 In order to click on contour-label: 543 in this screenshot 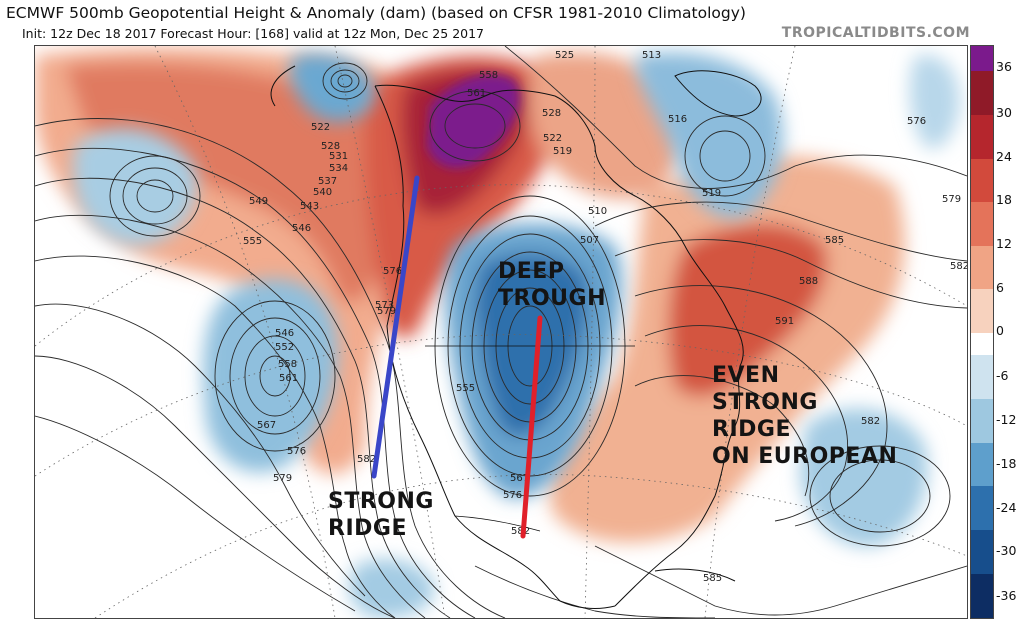, I will do `click(309, 206)`.